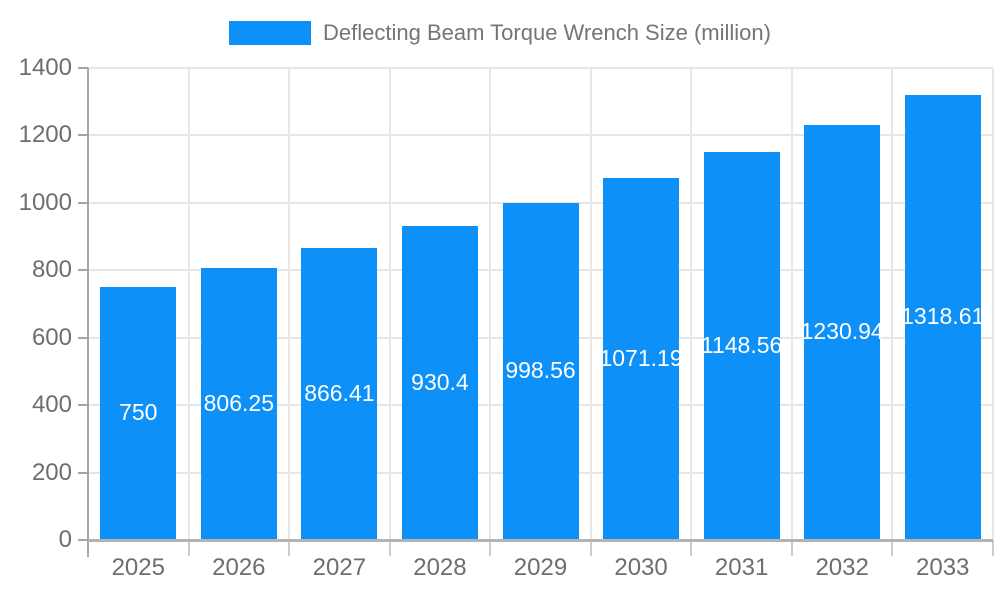  I want to click on bar-value-label: 806.25, so click(238, 402).